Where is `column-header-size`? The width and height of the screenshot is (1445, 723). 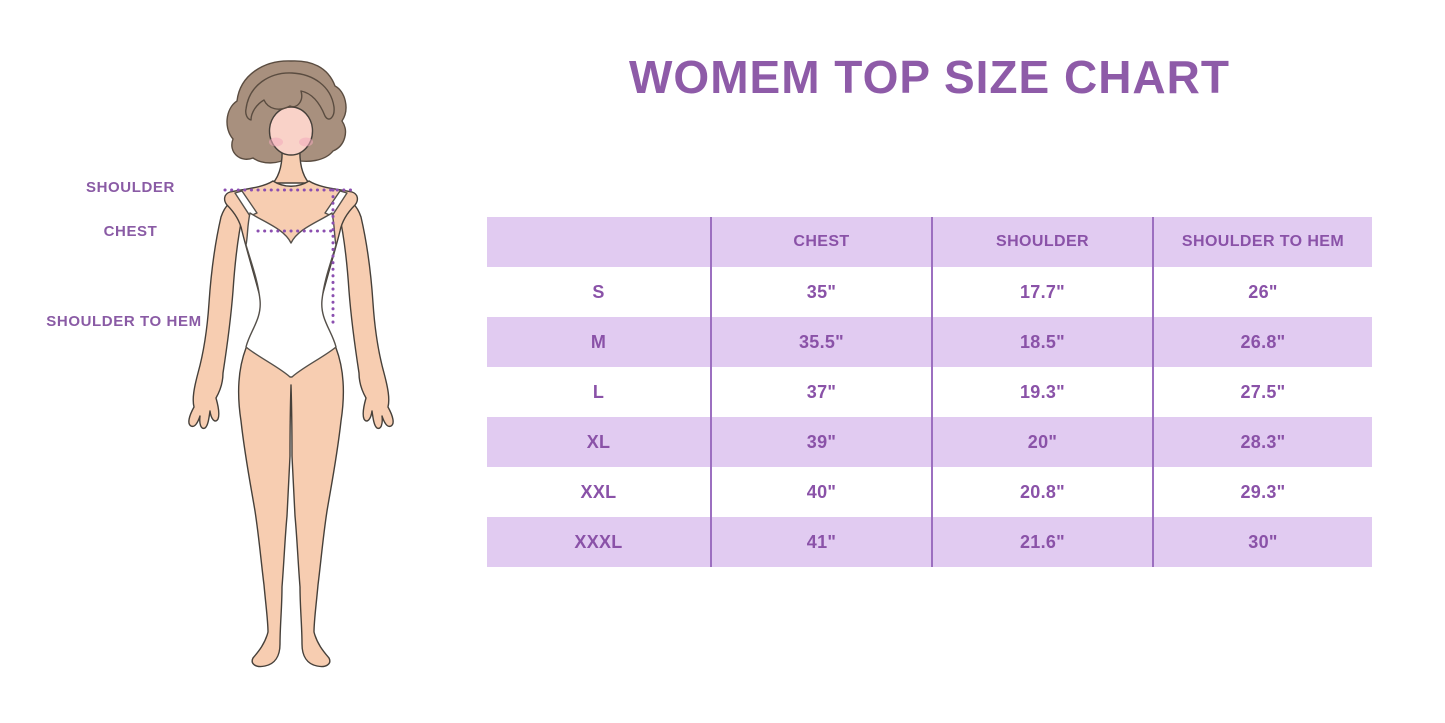
column-header-size is located at coordinates (598, 242).